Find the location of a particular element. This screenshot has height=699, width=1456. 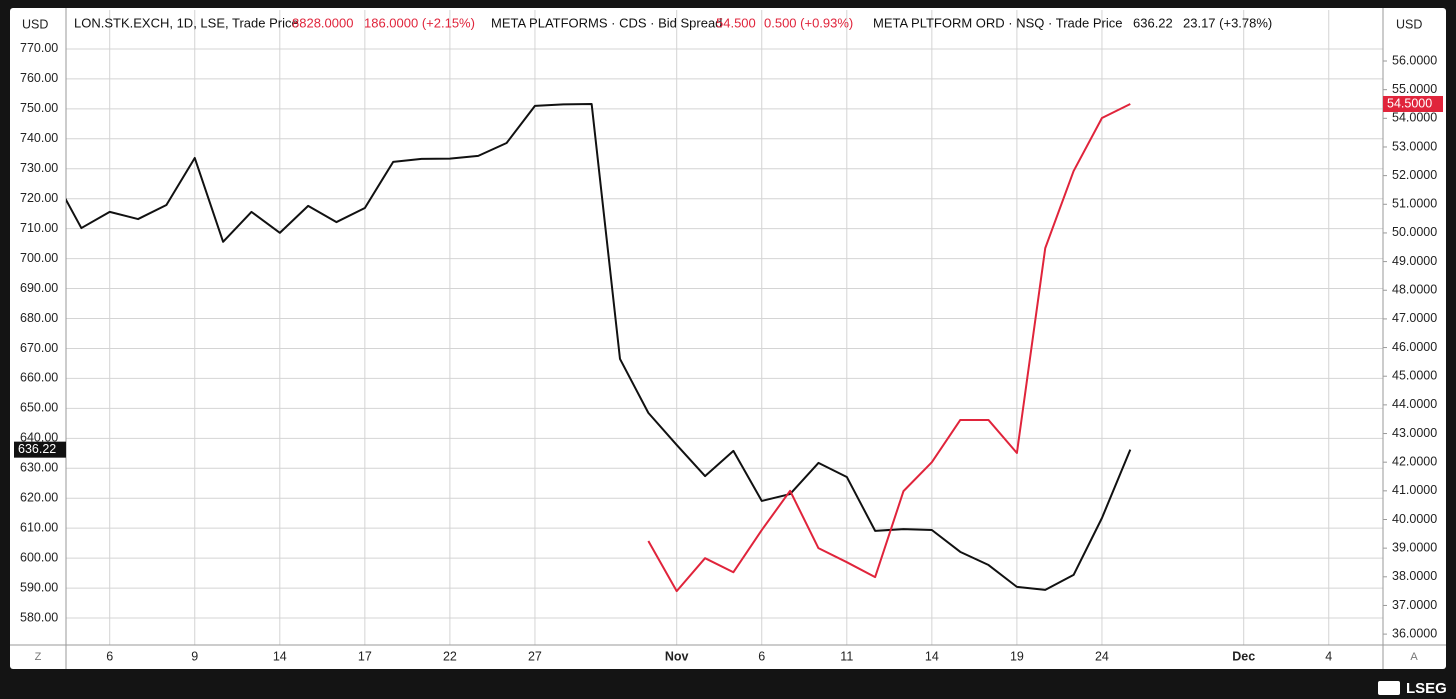

y2-tick-label: 37.0000 is located at coordinates (1414, 605).